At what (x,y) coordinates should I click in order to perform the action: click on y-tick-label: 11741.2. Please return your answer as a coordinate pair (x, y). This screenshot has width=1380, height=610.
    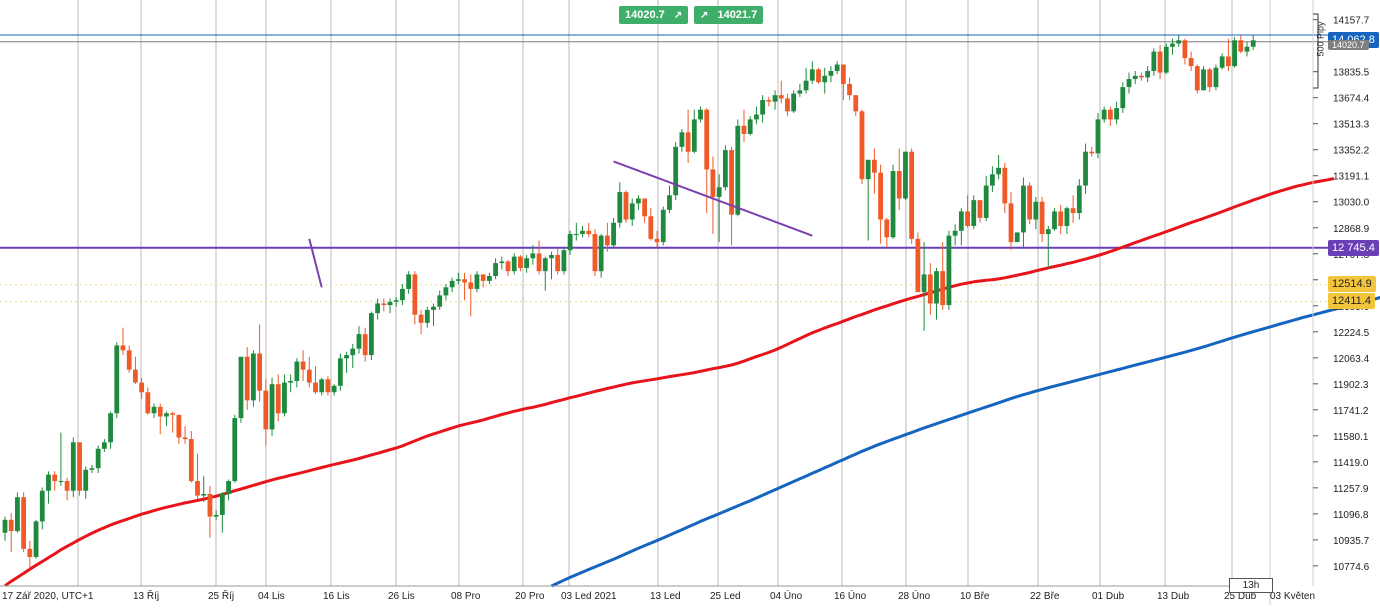
    Looking at the image, I should click on (1351, 411).